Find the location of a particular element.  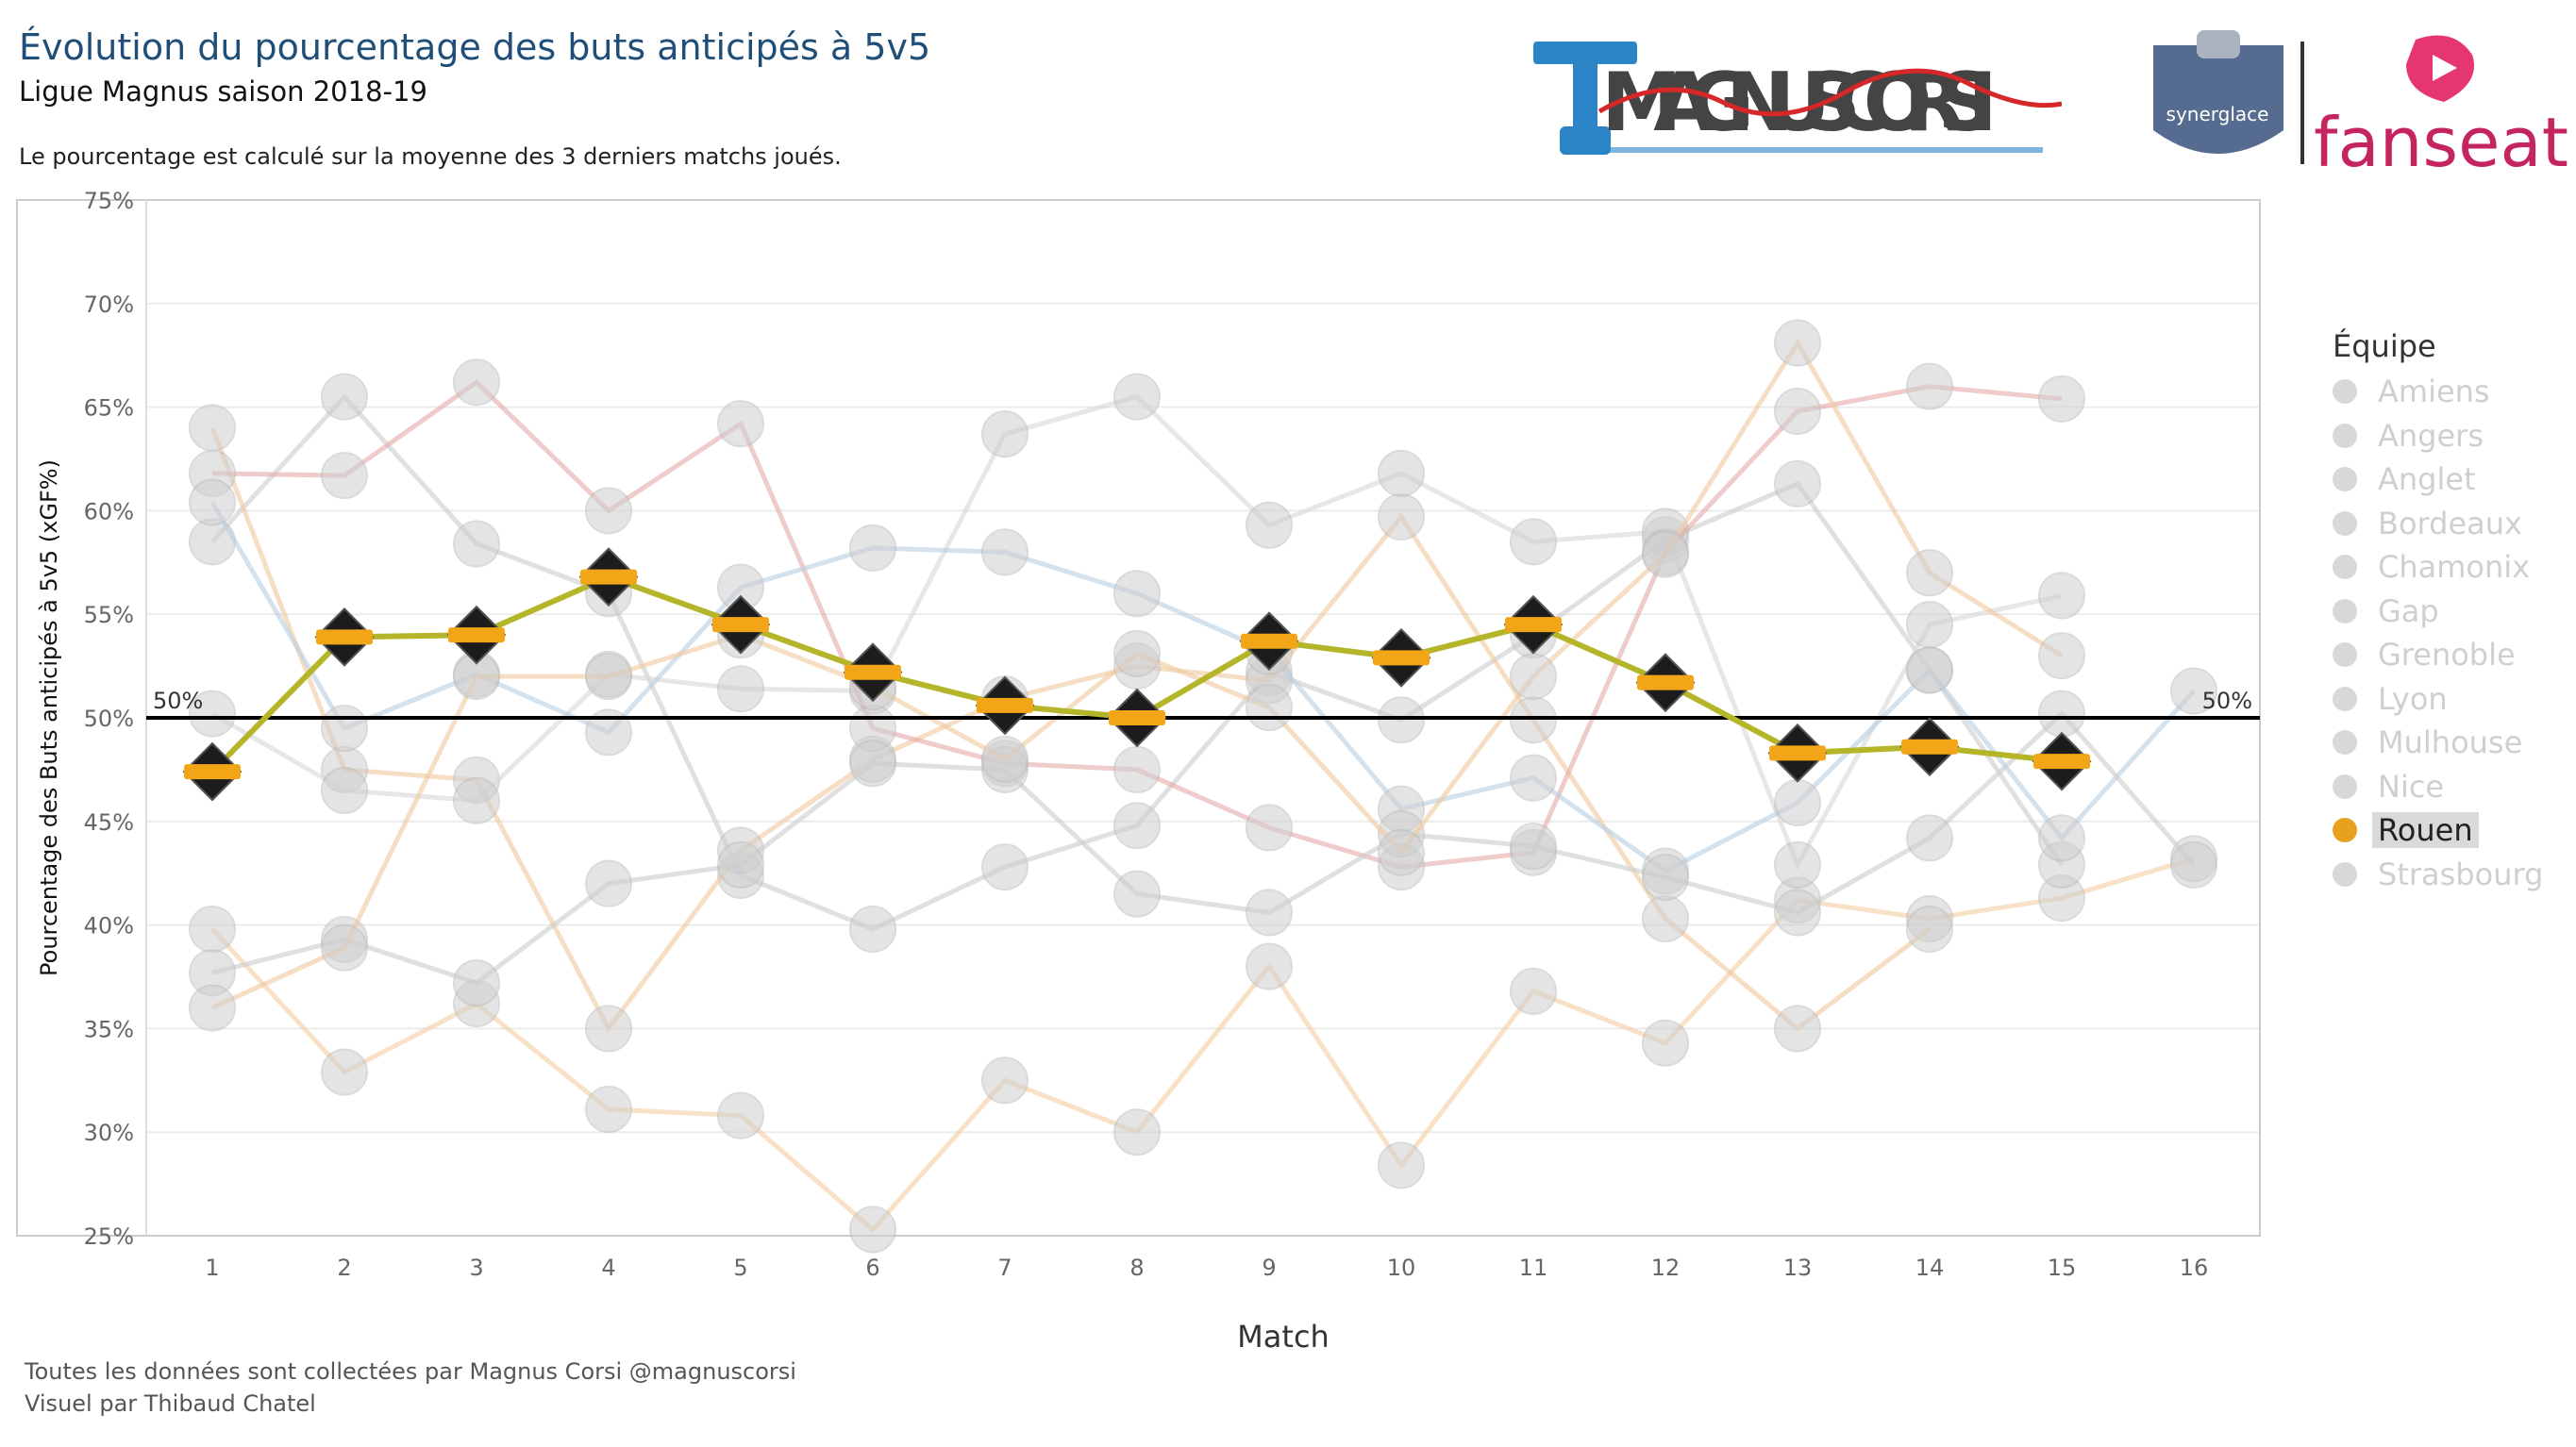

y-tick-label: 55% is located at coordinates (109, 615).